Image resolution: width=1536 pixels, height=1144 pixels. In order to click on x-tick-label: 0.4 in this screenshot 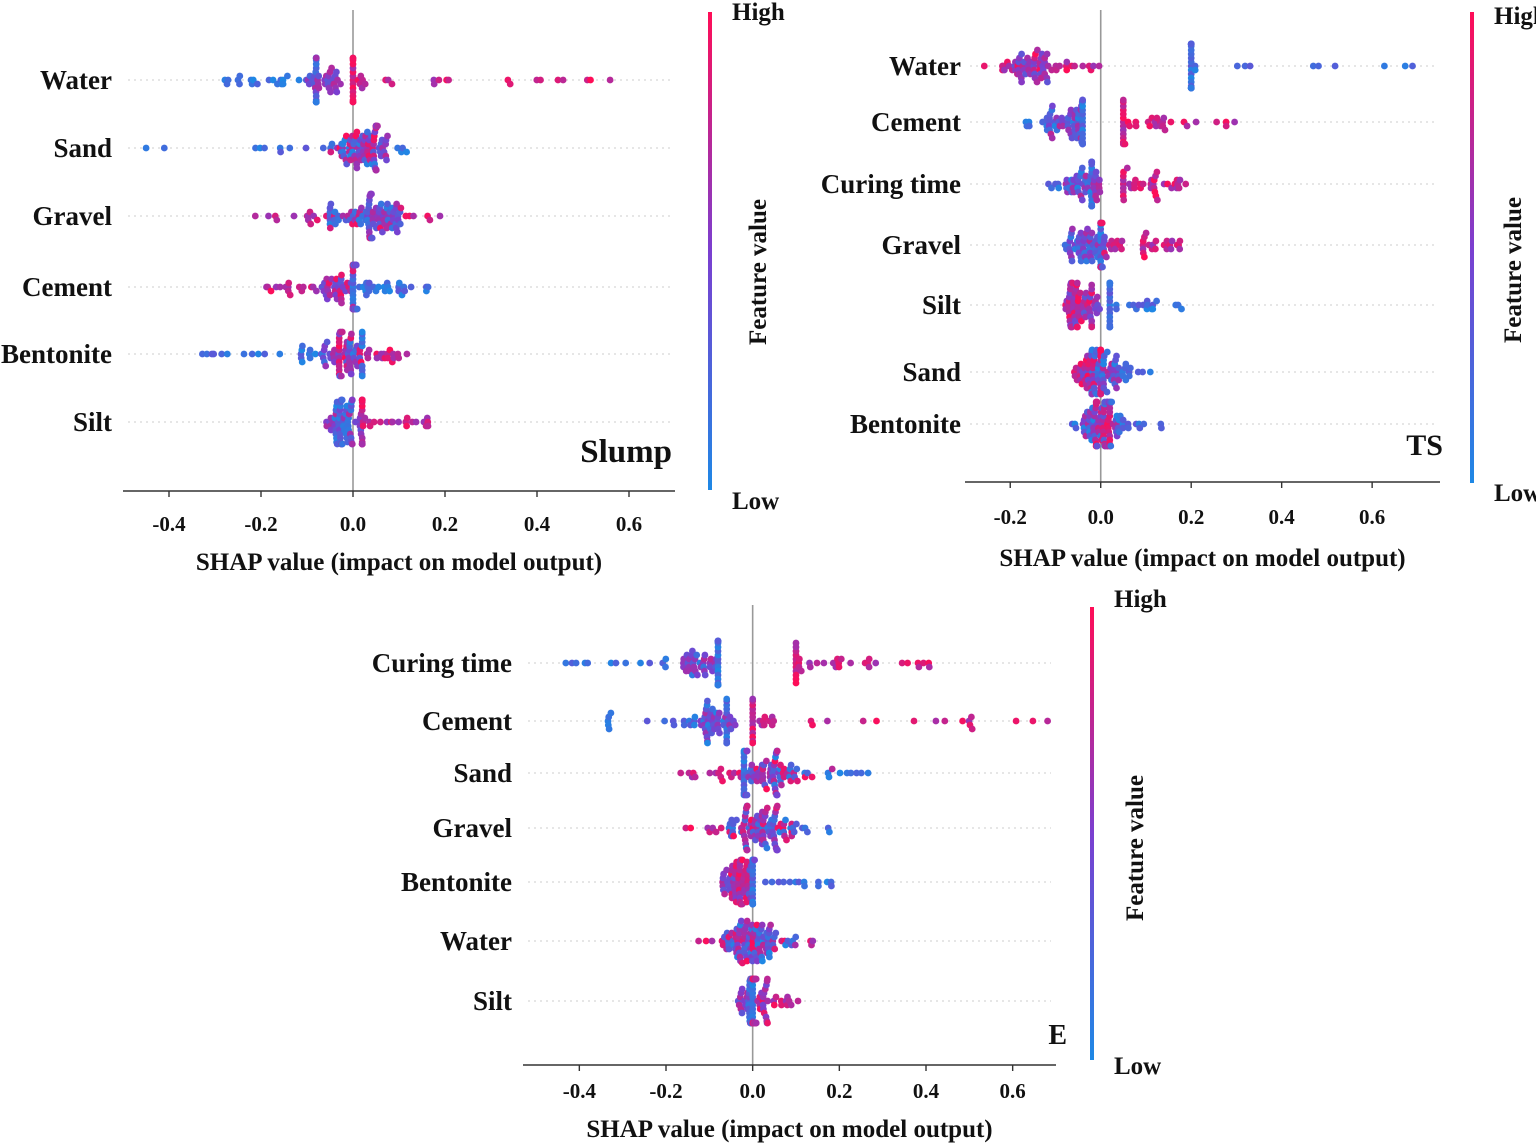, I will do `click(1282, 517)`.